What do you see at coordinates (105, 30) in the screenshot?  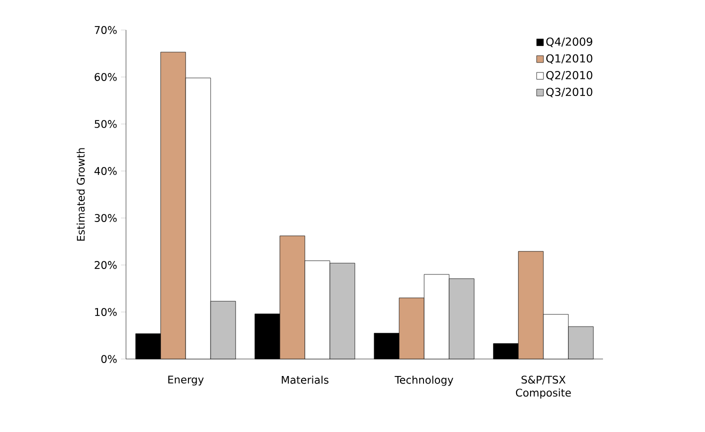 I see `y-tick-label: 70%` at bounding box center [105, 30].